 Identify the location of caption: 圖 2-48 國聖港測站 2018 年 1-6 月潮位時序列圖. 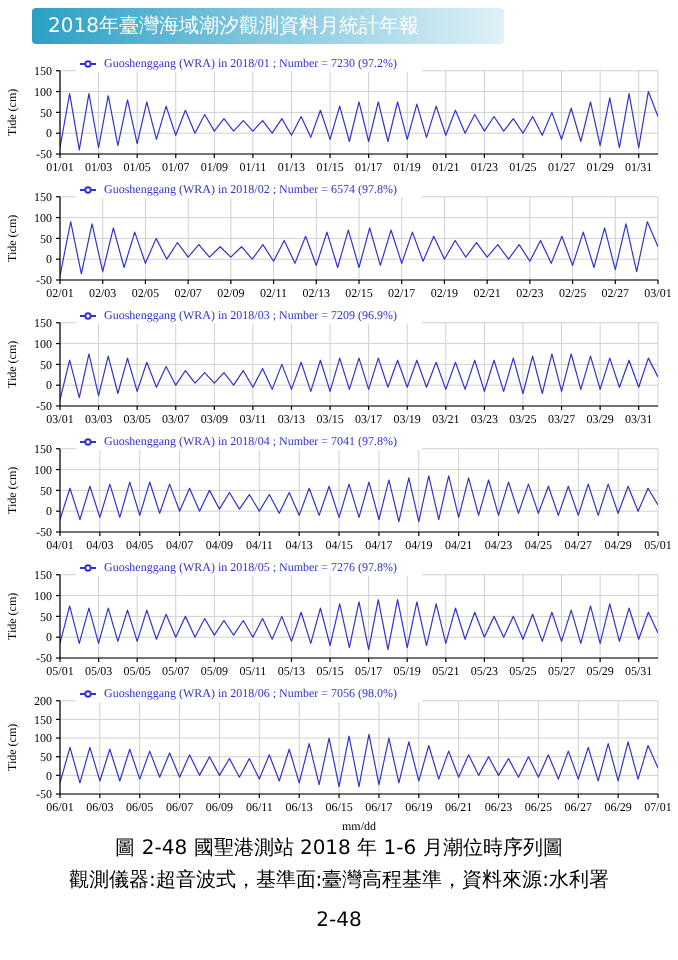
(339, 848).